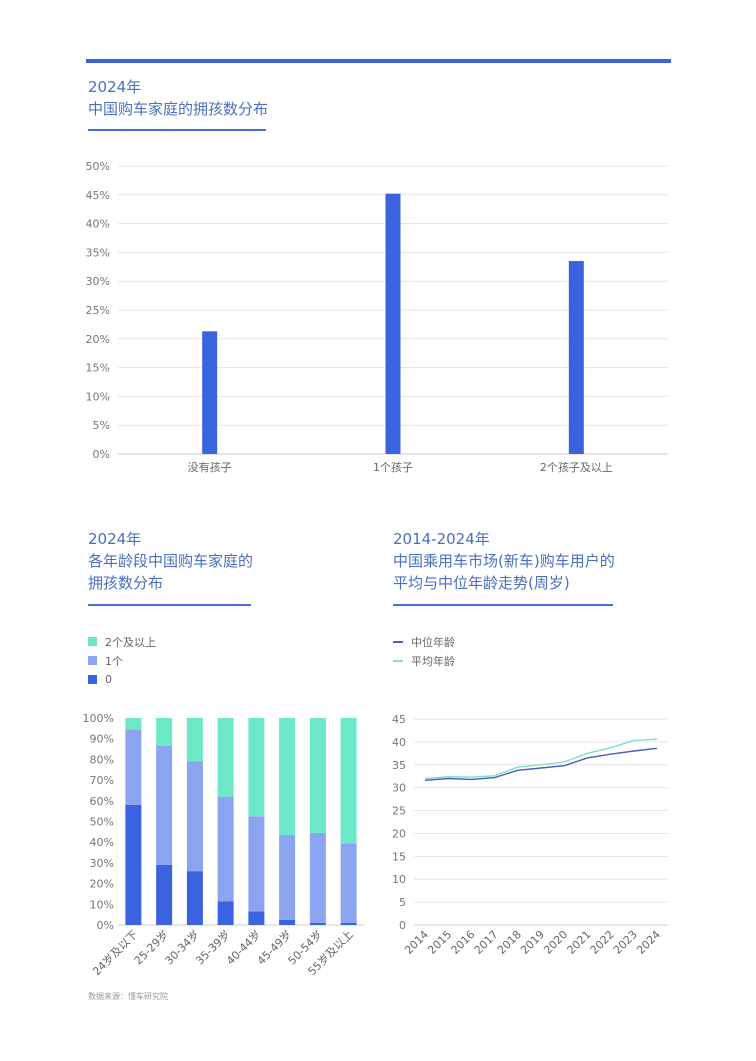 The height and width of the screenshot is (1061, 756). What do you see at coordinates (393, 467) in the screenshot?
I see `chart1-x-tick-label: 1个孩子` at bounding box center [393, 467].